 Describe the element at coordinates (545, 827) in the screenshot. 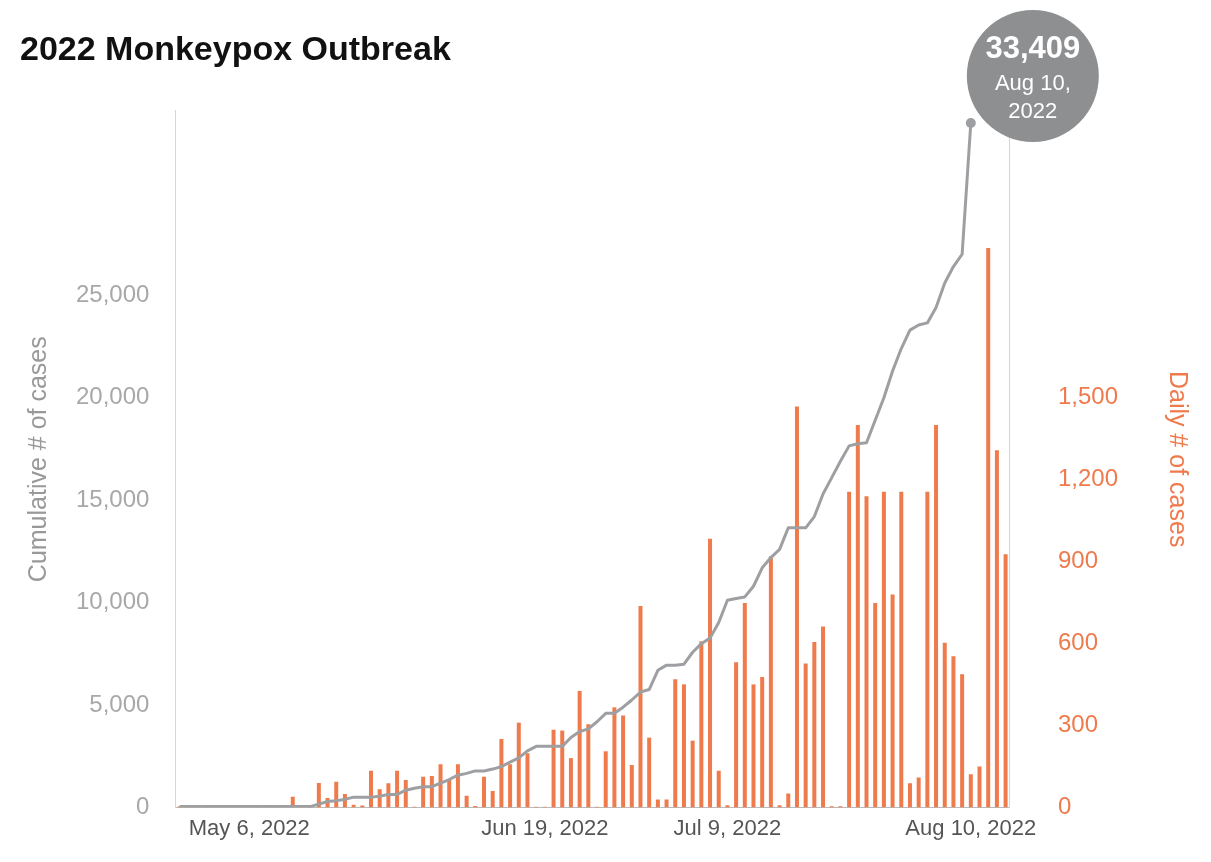

I see `x-tick-label: Jun 19, 2022` at that location.